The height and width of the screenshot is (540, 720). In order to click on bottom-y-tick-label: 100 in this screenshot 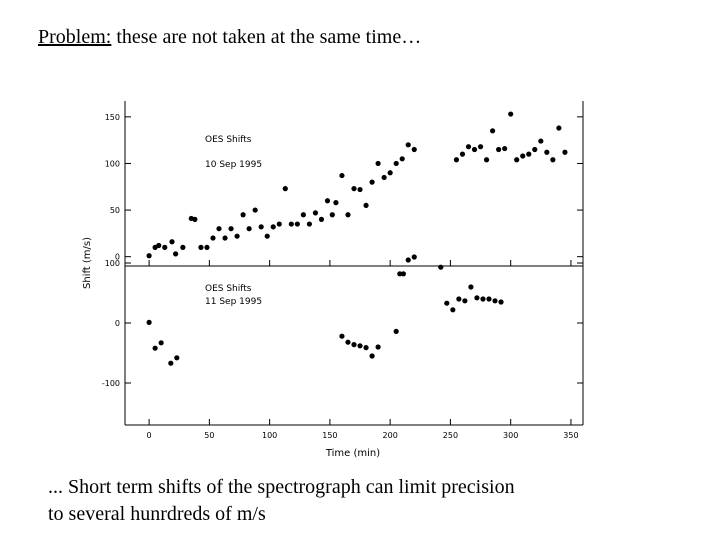, I will do `click(112, 263)`.